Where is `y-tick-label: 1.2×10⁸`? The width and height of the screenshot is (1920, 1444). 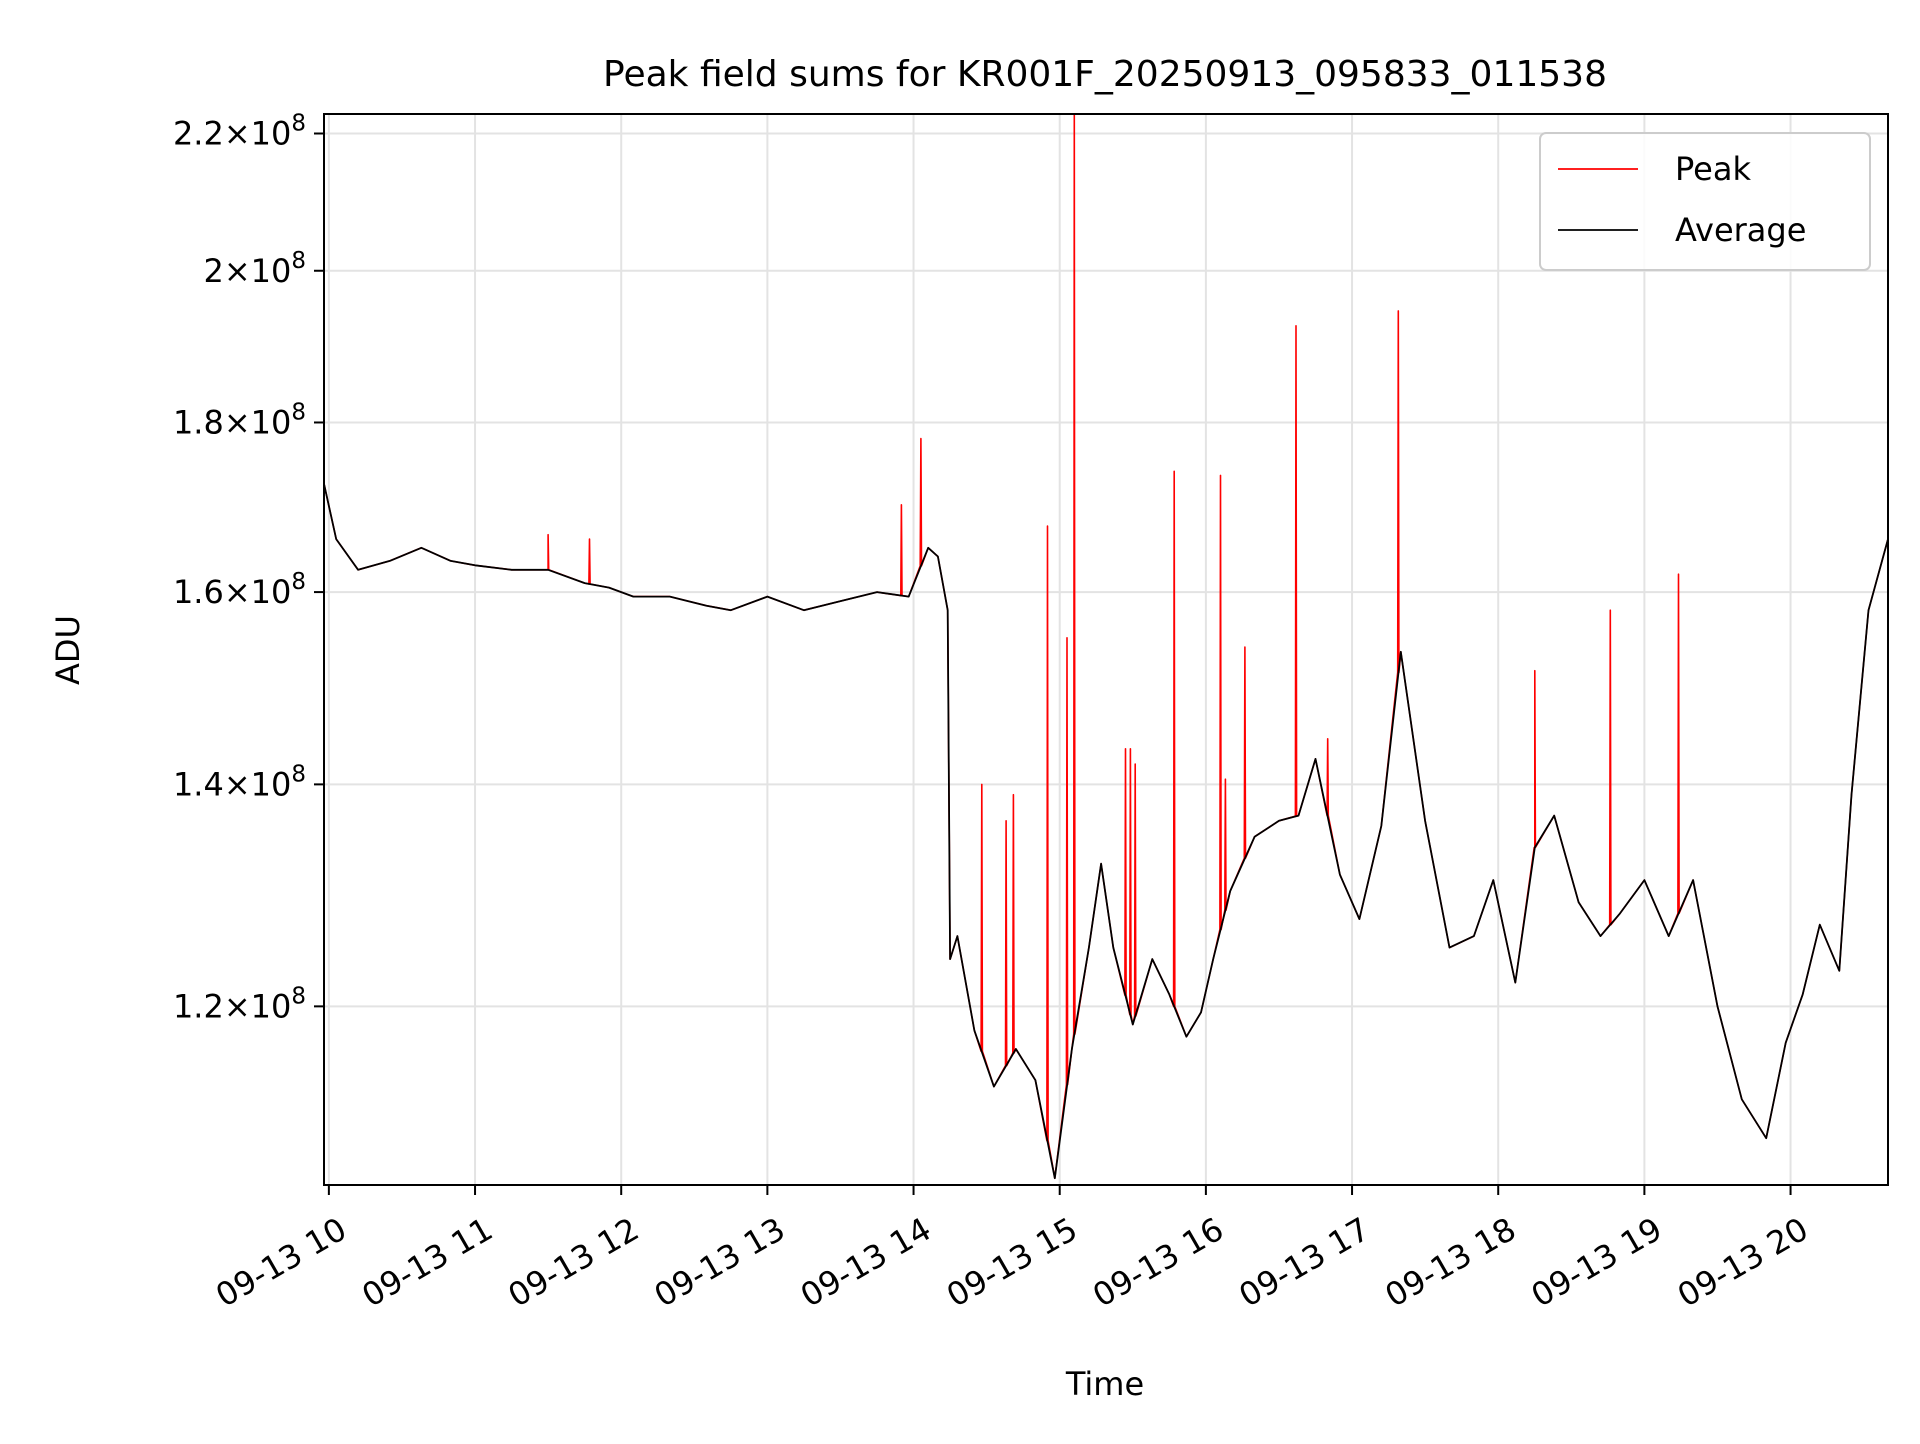 y-tick-label: 1.2×10⁸ is located at coordinates (239, 1004).